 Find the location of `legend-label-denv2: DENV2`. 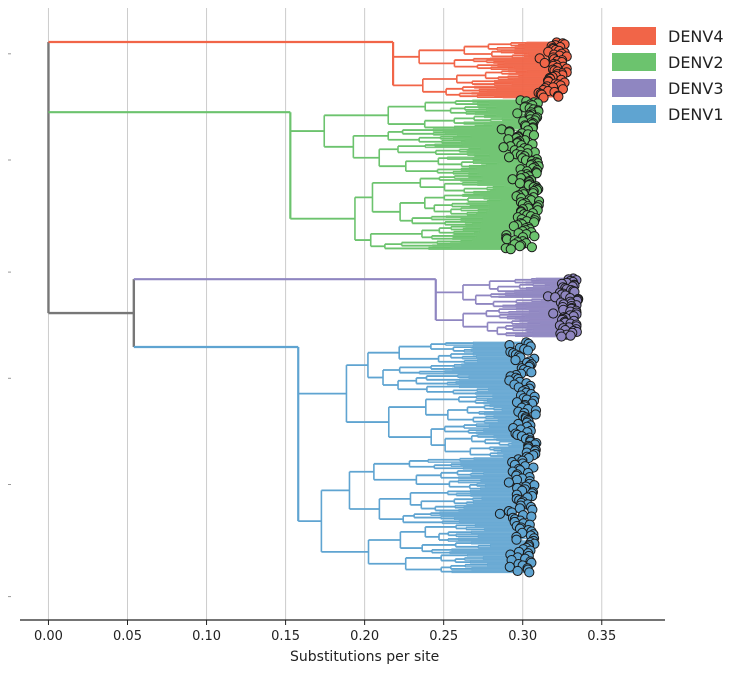

legend-label-denv2: DENV2 is located at coordinates (696, 62).